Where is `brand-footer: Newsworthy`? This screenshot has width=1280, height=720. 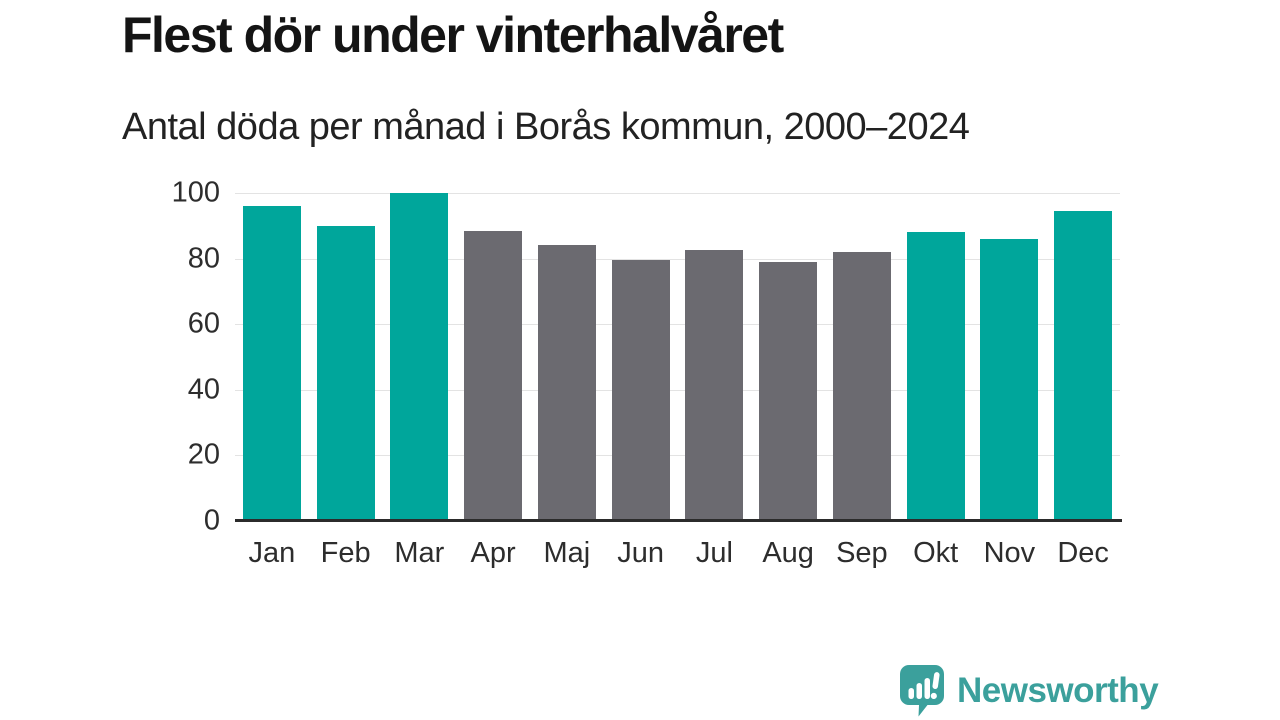 brand-footer: Newsworthy is located at coordinates (1028, 690).